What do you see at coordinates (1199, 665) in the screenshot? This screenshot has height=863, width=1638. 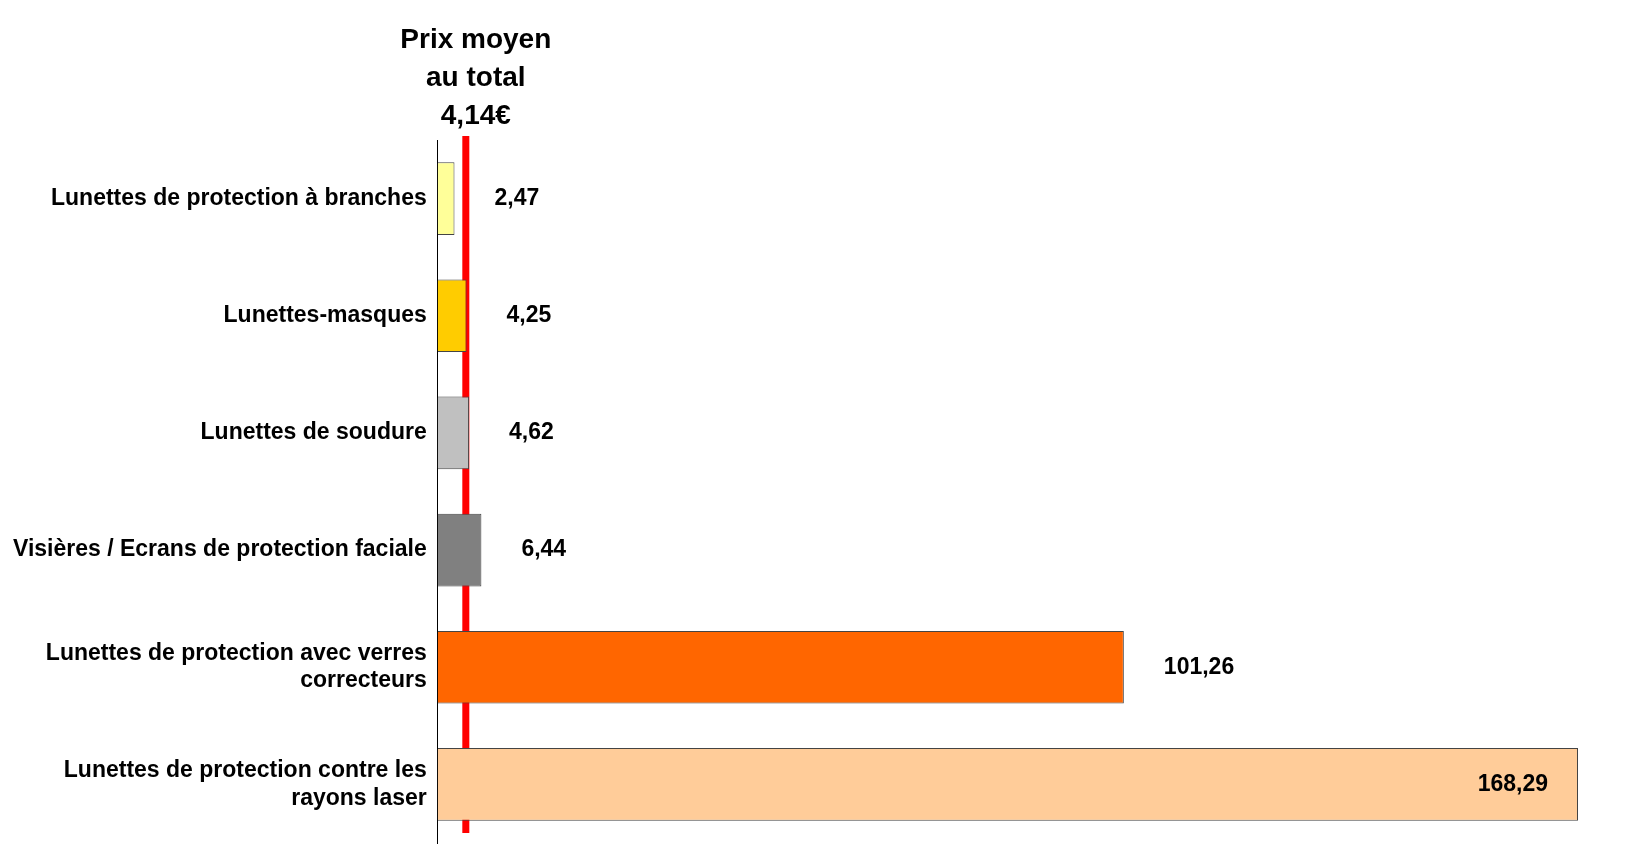 I see `data-label: 101,26` at bounding box center [1199, 665].